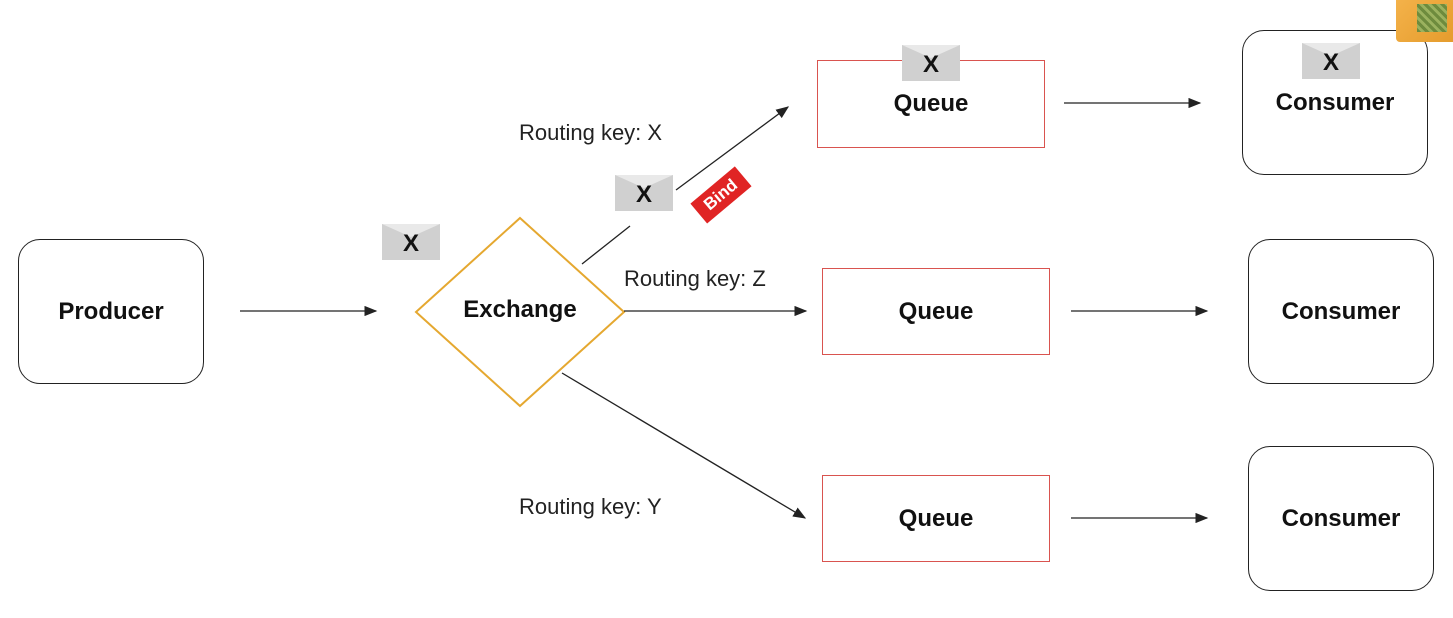 The image size is (1453, 618). Describe the element at coordinates (732, 148) in the screenshot. I see `exchange-to-queue-top-arrow` at that location.